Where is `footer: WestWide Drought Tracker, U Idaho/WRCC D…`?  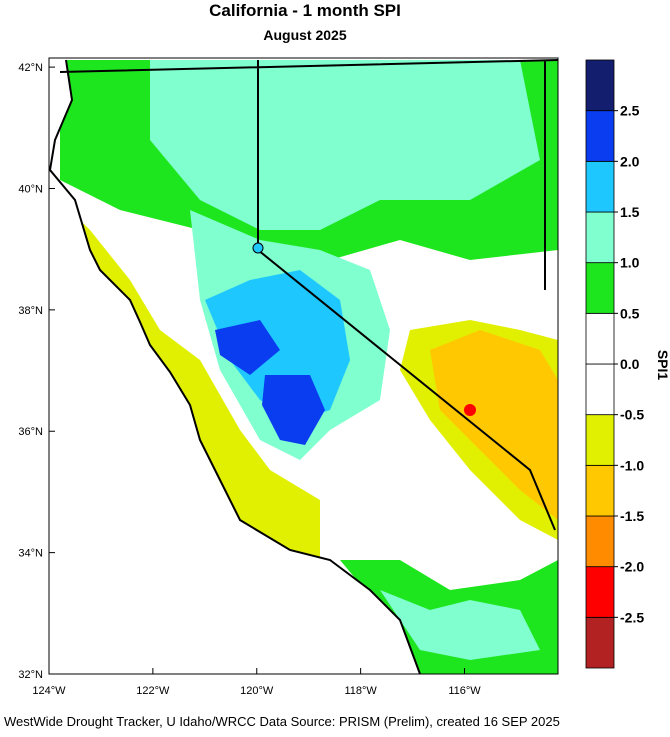
footer: WestWide Drought Tracker, U Idaho/WRCC D… is located at coordinates (282, 721).